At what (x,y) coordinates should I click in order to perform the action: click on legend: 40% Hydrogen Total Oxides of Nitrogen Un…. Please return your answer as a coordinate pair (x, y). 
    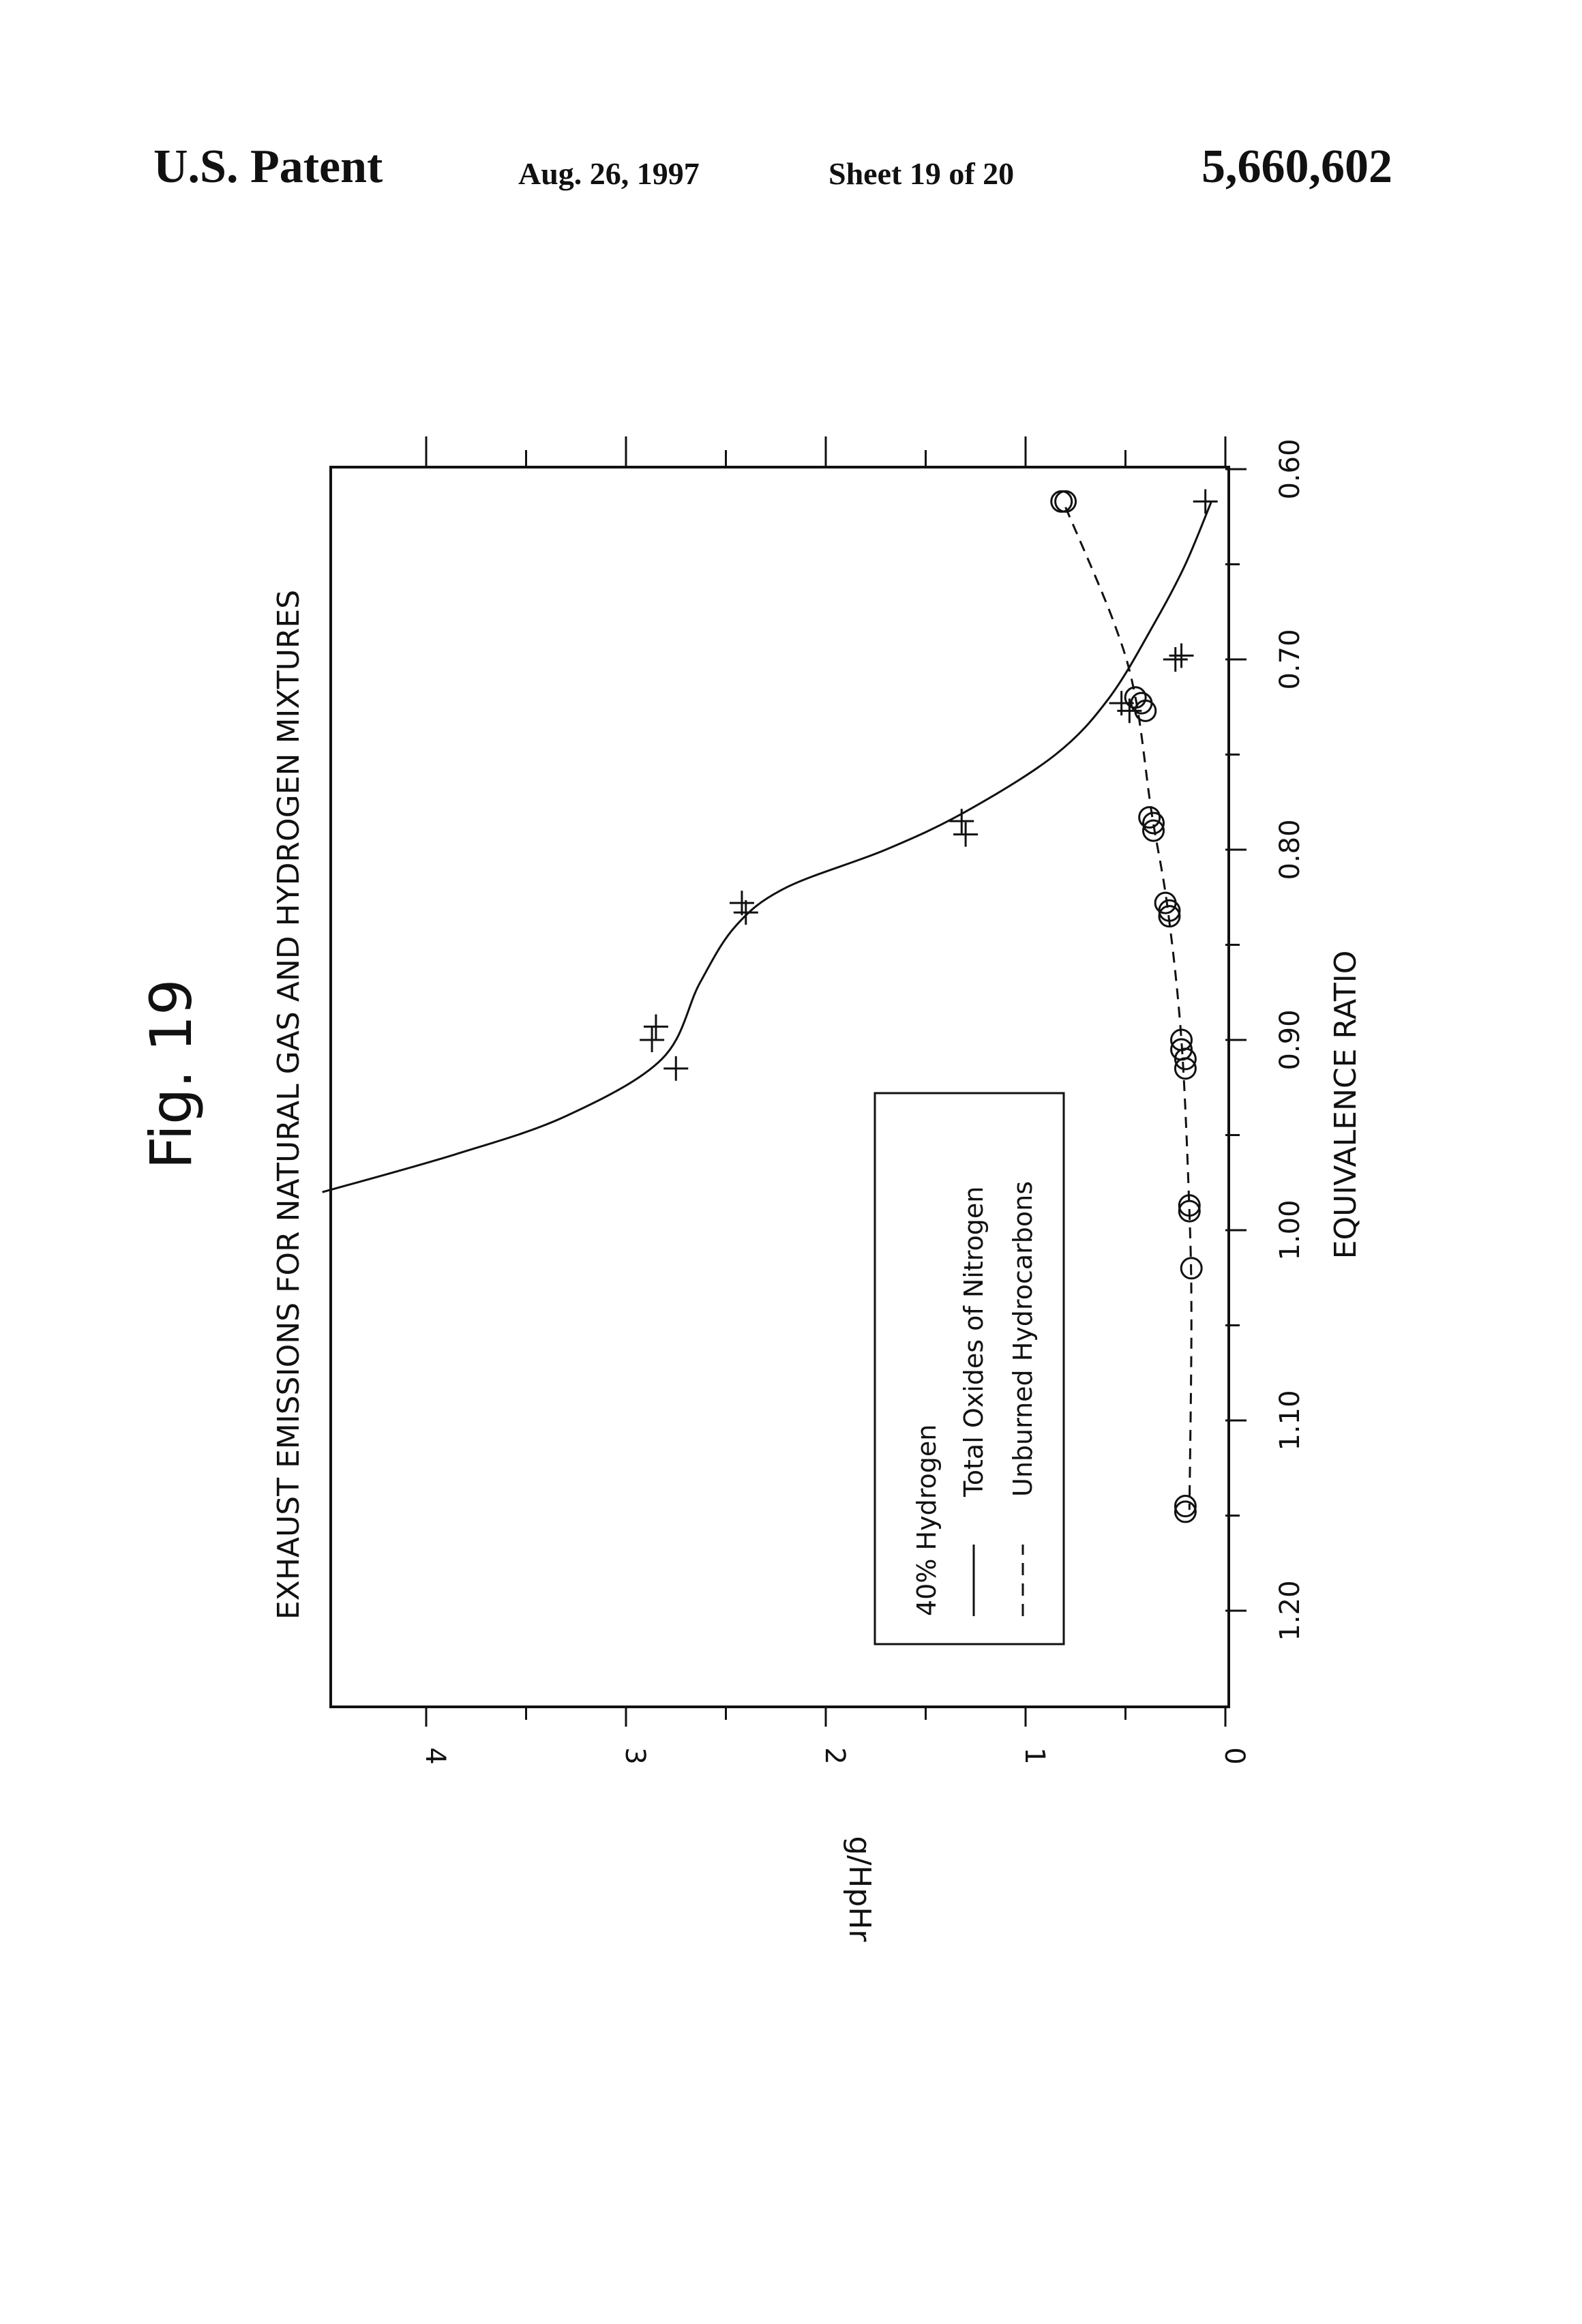
    Looking at the image, I should click on (969, 1368).